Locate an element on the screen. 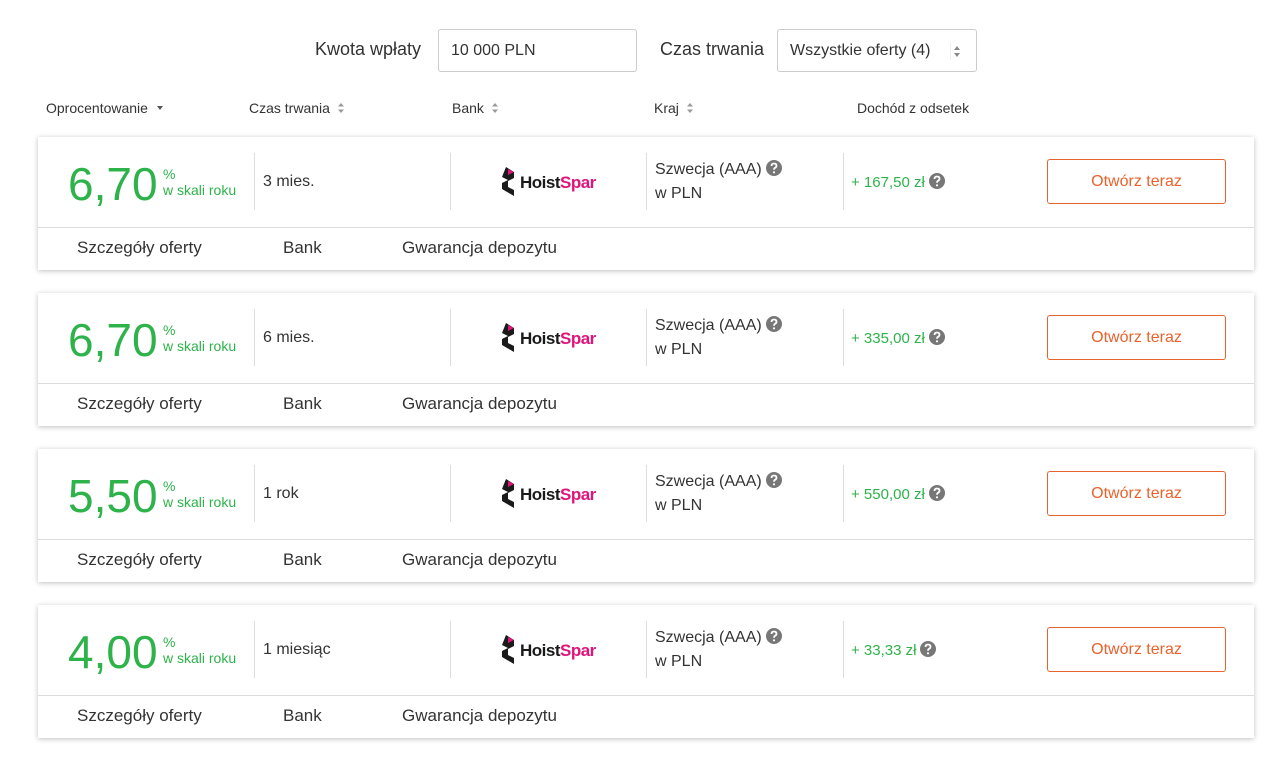 The height and width of the screenshot is (784, 1280). duration-value: Wszystkie oferty (4) is located at coordinates (860, 50).